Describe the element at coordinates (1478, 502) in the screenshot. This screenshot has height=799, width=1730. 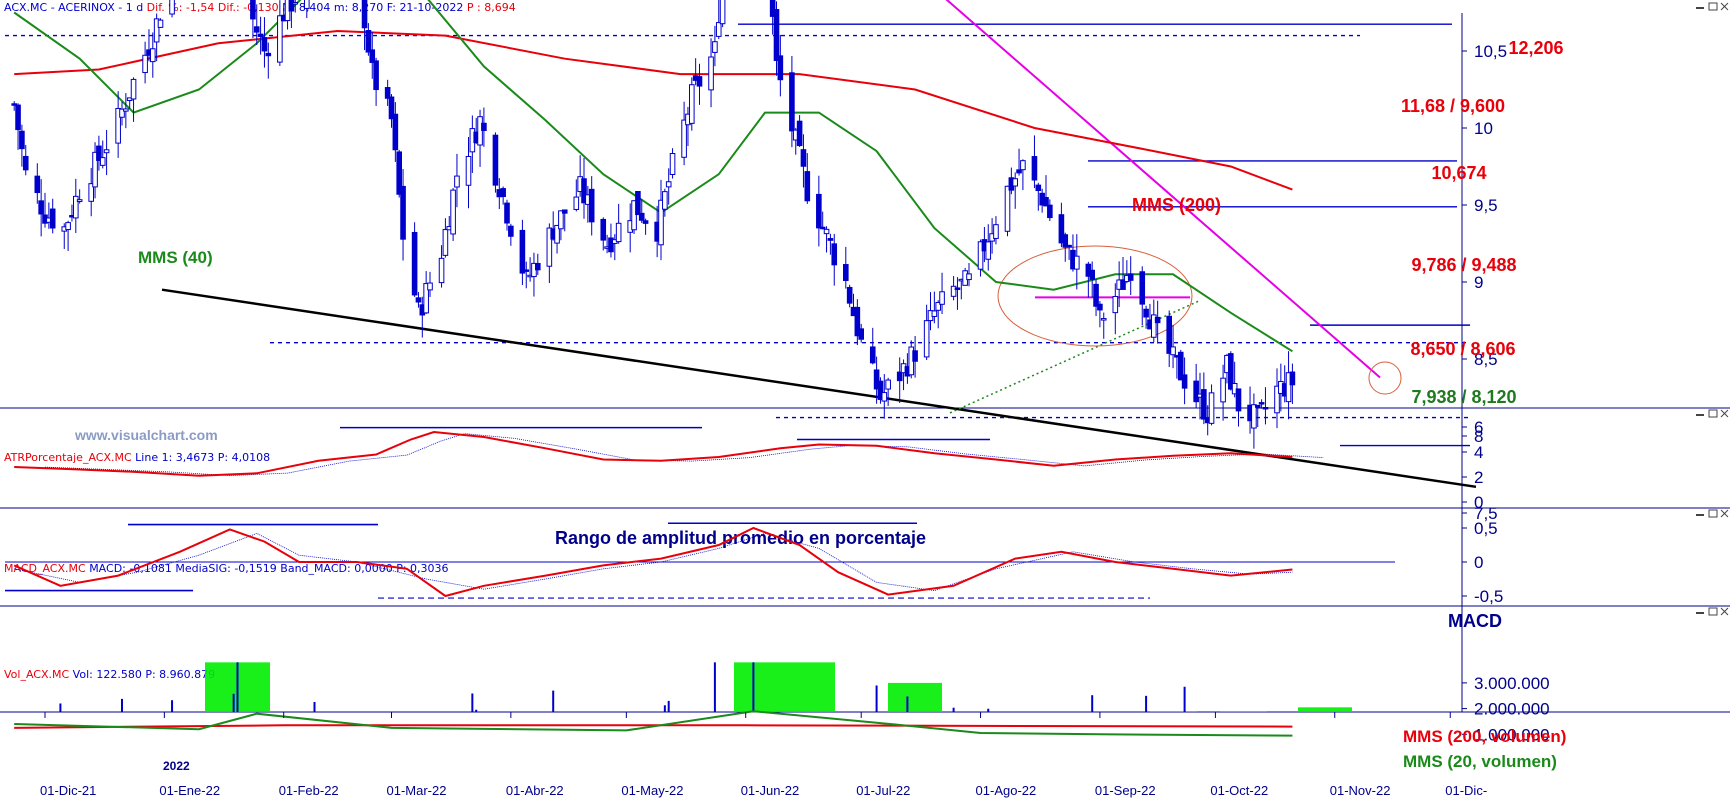
I see `atr-y-tick-label: 0` at that location.